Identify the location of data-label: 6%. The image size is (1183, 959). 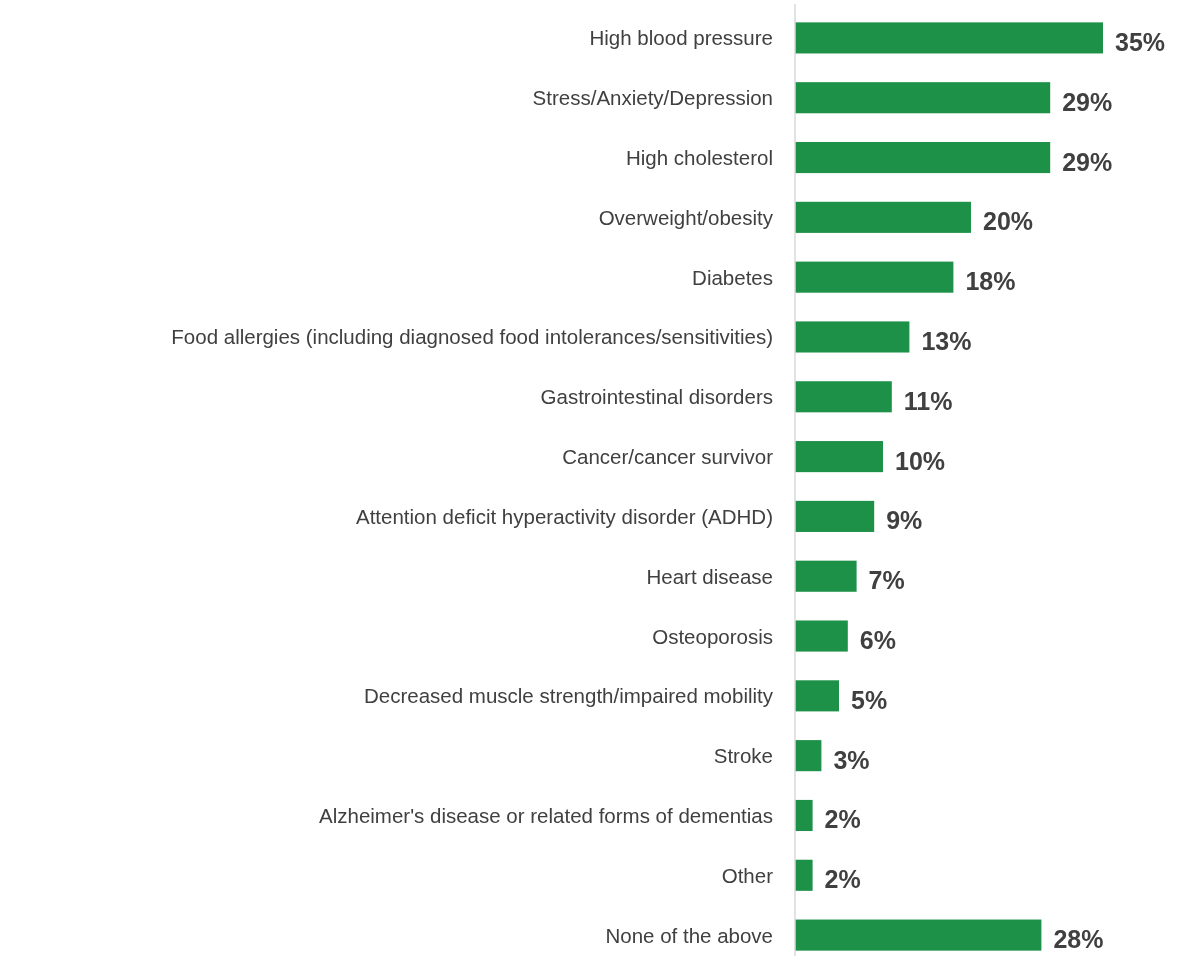
(877, 640).